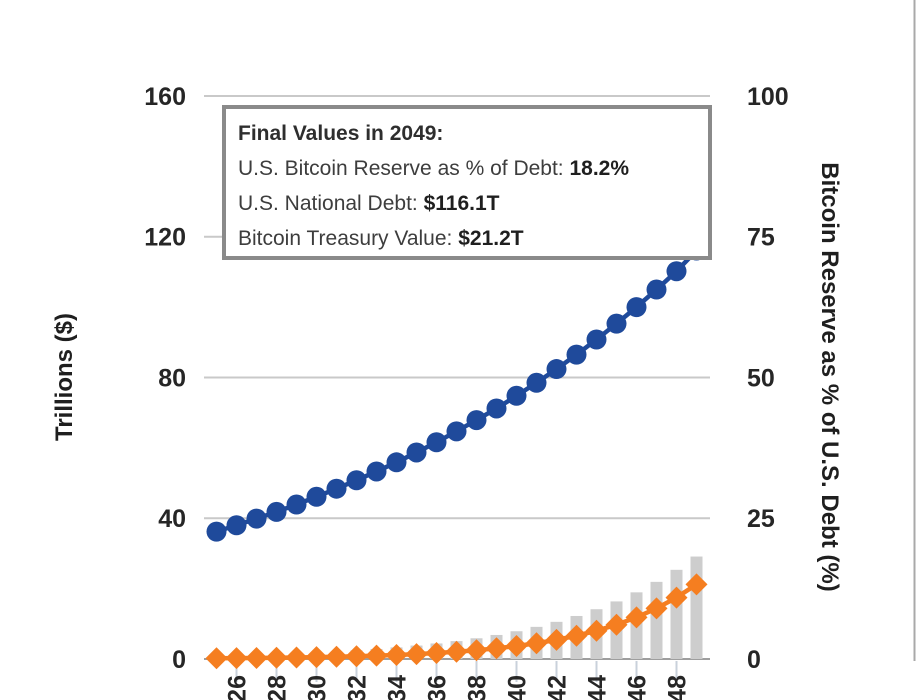  What do you see at coordinates (348, 238) in the screenshot?
I see `annotation-label: Bitcoin Treasury Value:` at bounding box center [348, 238].